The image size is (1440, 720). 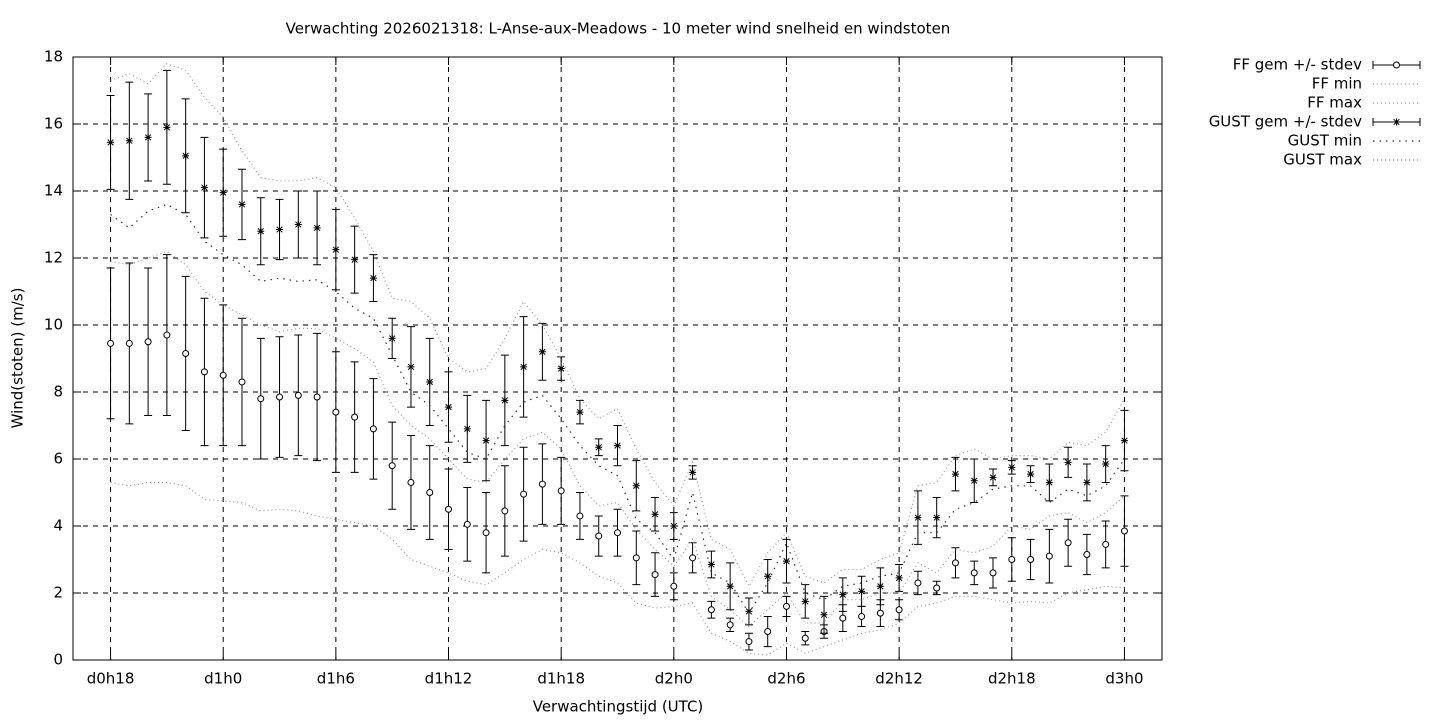 What do you see at coordinates (53, 191) in the screenshot?
I see `y-tick-label: 14` at bounding box center [53, 191].